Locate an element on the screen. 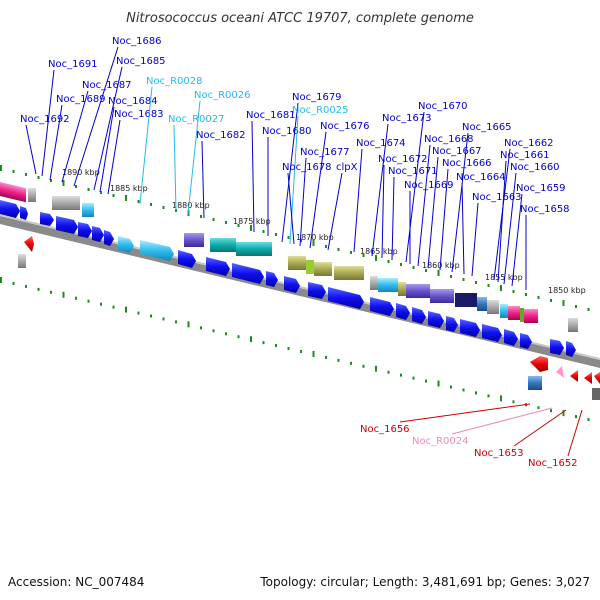  gene-label-noc_1652: Noc_1652 is located at coordinates (553, 463).